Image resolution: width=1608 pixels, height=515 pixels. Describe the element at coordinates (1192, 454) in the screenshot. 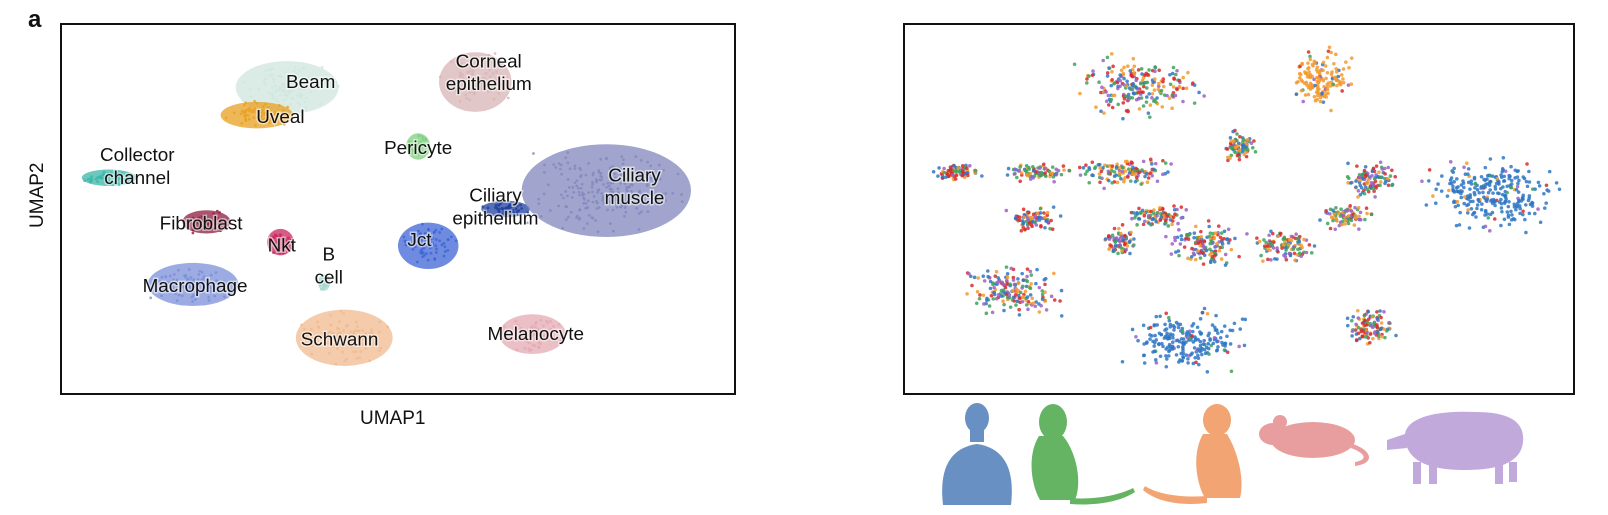

I see `macaque-icon` at that location.